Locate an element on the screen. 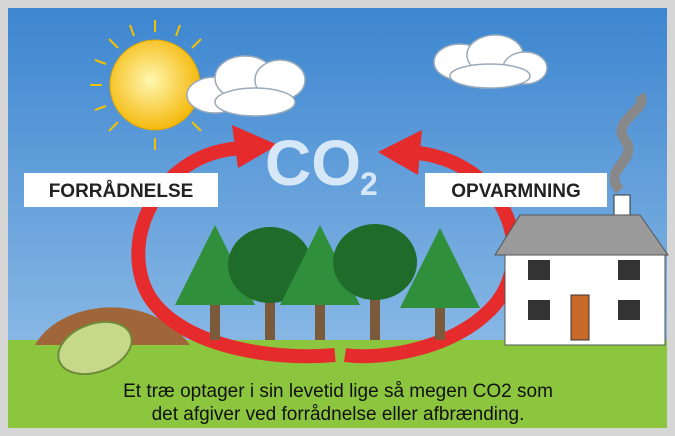 This screenshot has height=436, width=675. label-left: FORRÅDNELSE is located at coordinates (121, 191).